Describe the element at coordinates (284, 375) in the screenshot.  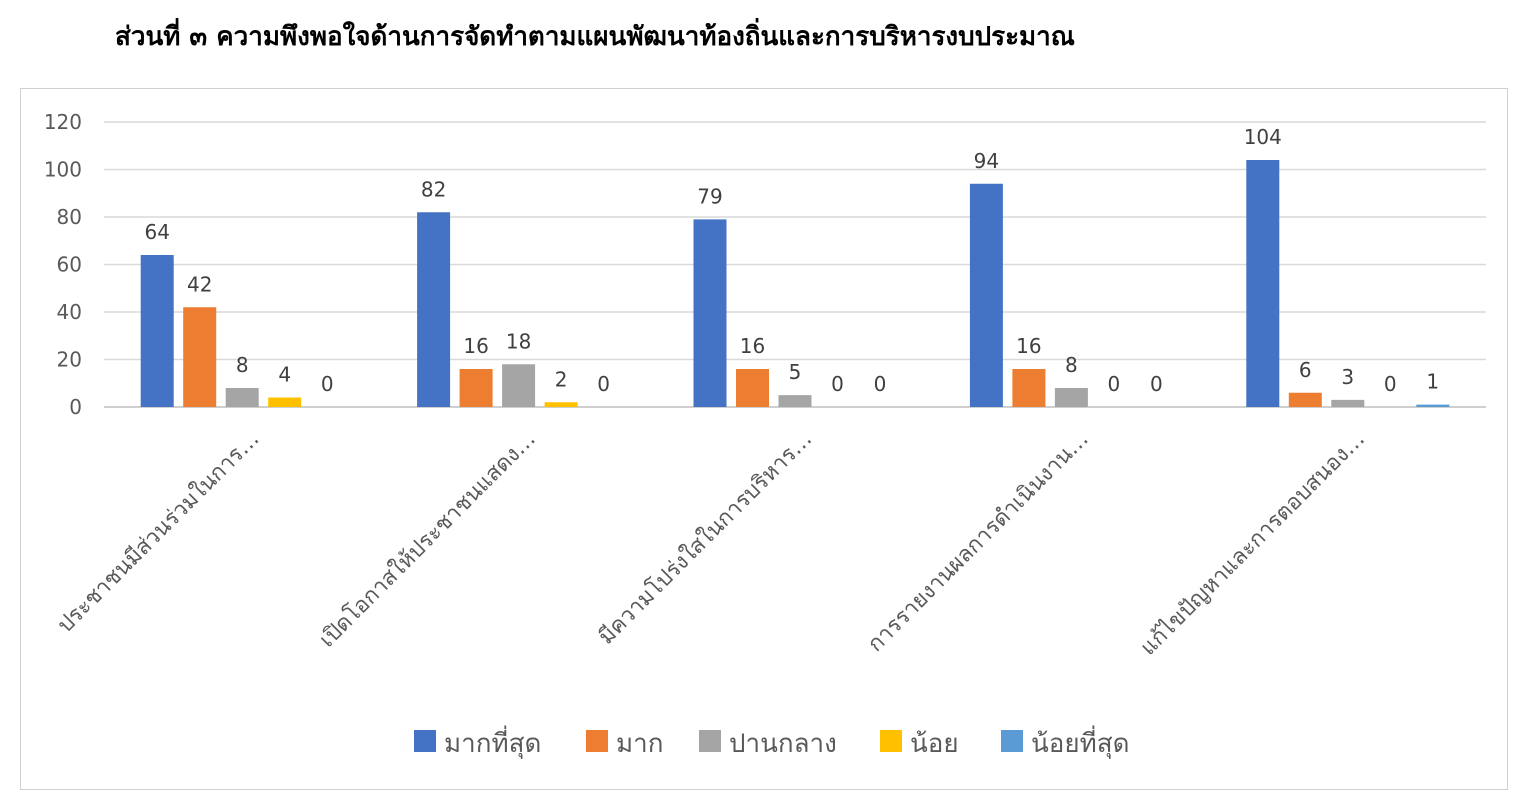
I see `data-label: 4` at that location.